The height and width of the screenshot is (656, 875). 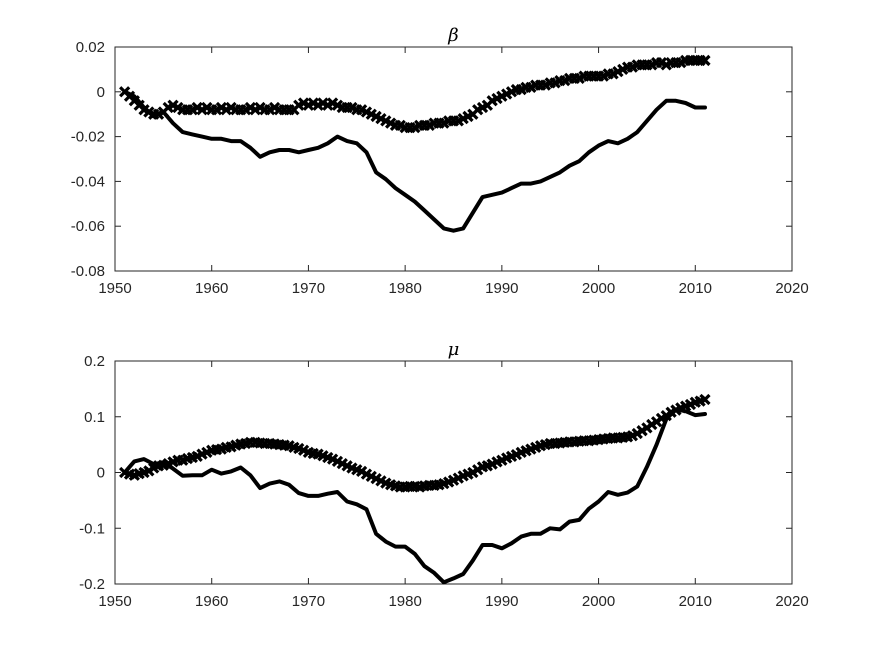 What do you see at coordinates (92, 584) in the screenshot?
I see `y-tick-label: -0.2` at bounding box center [92, 584].